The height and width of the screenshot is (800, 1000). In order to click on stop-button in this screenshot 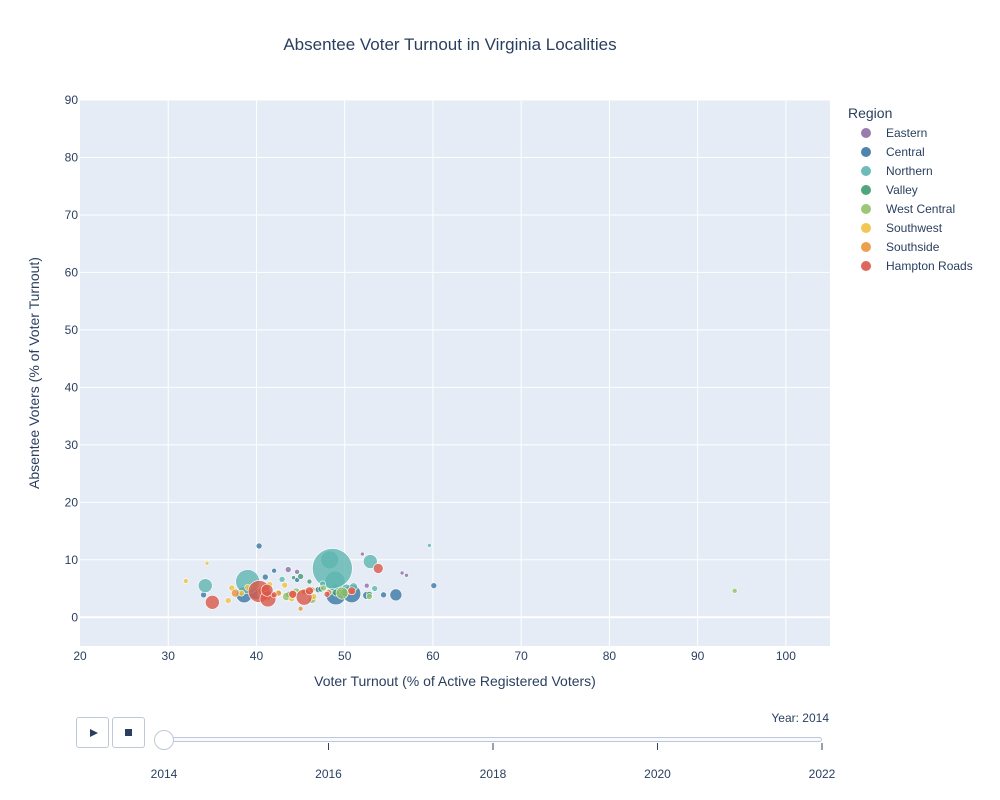, I will do `click(128, 732)`.